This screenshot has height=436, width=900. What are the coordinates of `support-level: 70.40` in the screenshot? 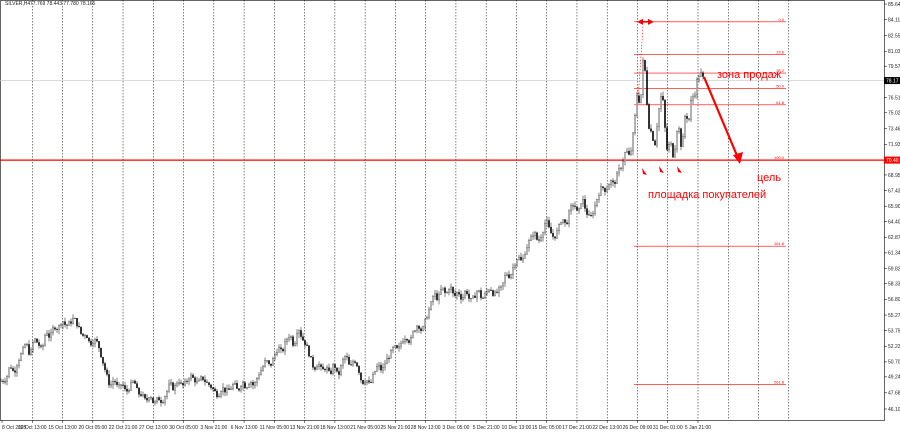 It's located at (450, 160).